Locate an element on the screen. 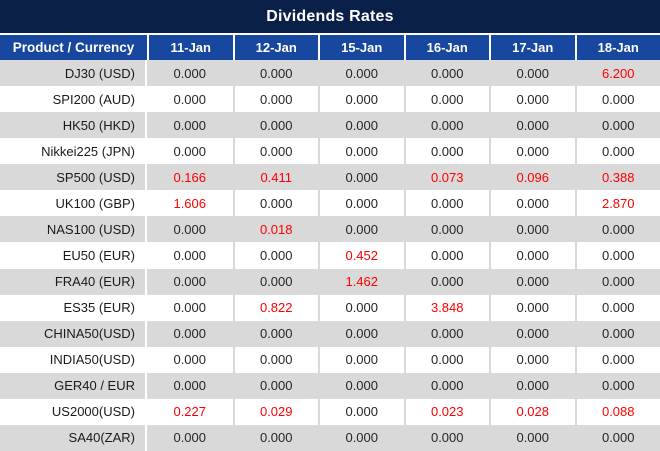 The height and width of the screenshot is (451, 660). table-row: EU50 (EUR) 0.000 0.000 0.452 0.000 0.000 0.000 is located at coordinates (330, 255).